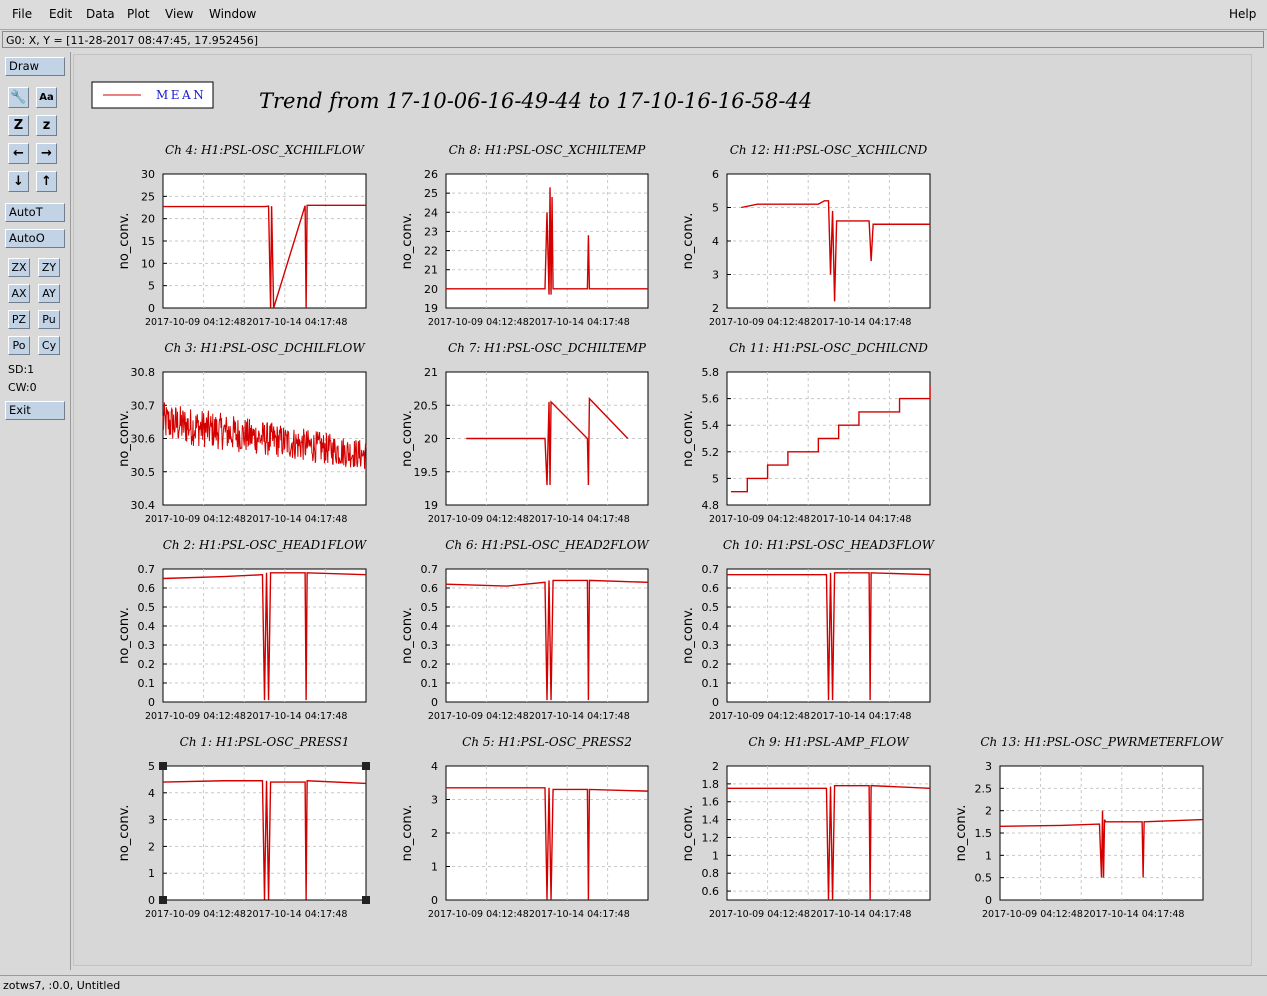  Describe the element at coordinates (19, 345) in the screenshot. I see `po-button: Po` at that location.